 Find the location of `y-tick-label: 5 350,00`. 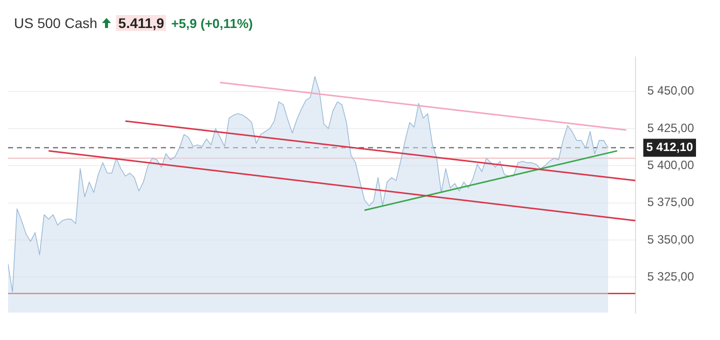

y-tick-label: 5 350,00 is located at coordinates (670, 239).